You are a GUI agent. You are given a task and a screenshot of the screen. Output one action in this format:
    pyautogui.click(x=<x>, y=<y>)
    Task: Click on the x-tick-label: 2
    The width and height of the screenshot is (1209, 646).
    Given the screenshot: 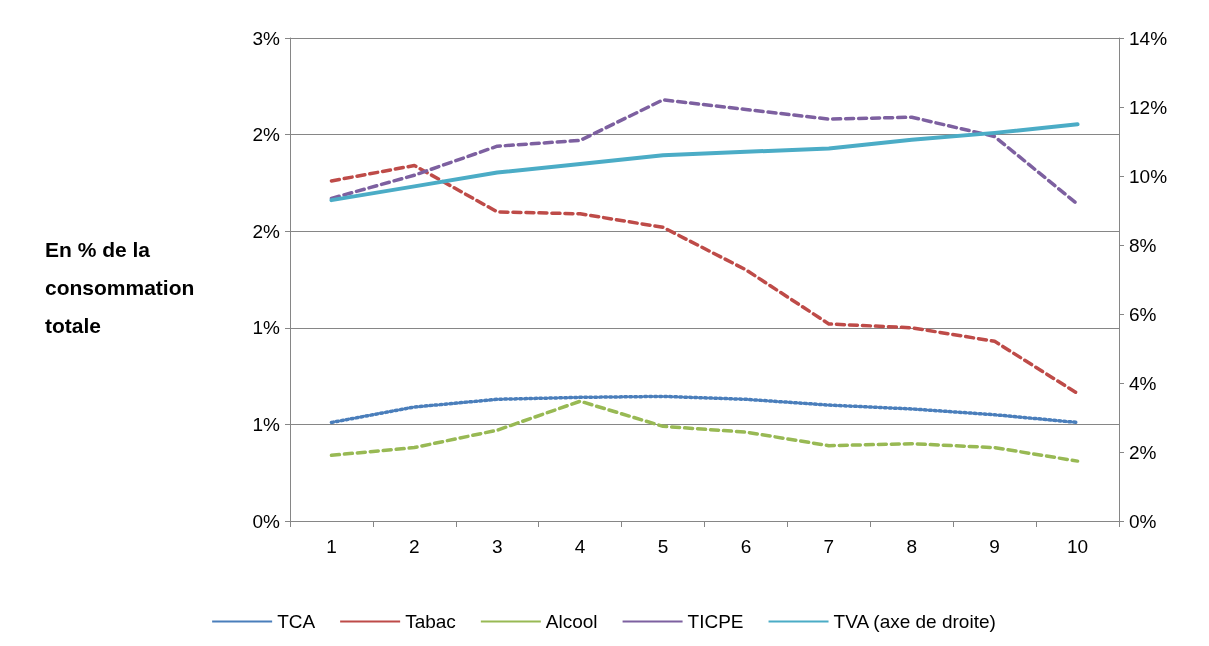 What is the action you would take?
    pyautogui.click(x=414, y=546)
    